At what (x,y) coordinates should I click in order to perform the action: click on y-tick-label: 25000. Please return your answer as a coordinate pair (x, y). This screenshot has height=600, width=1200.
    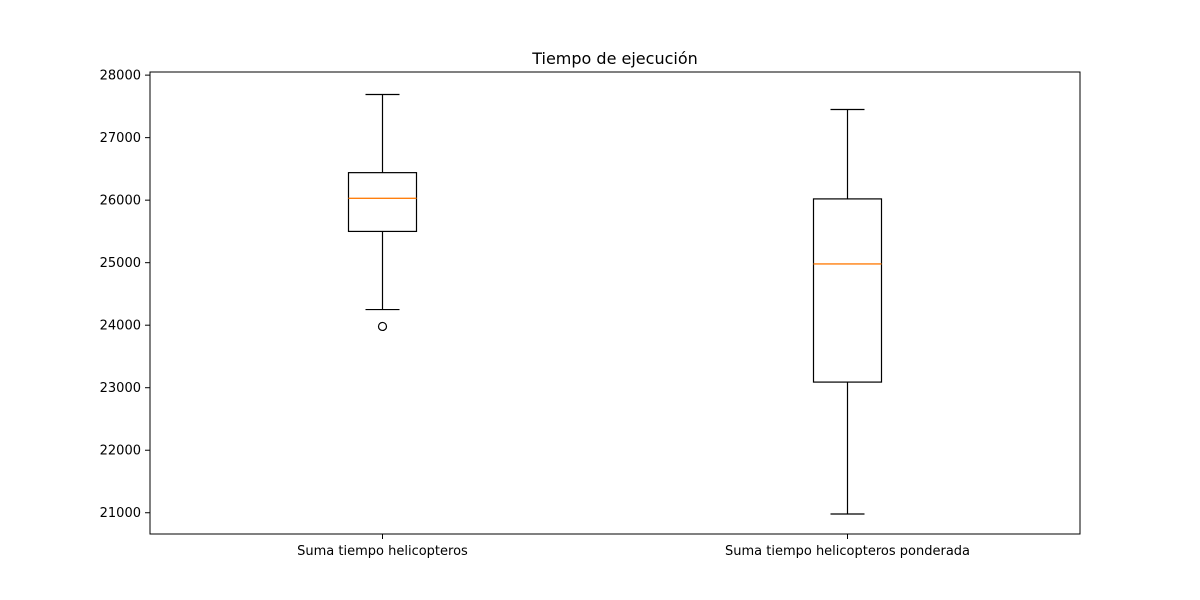
    Looking at the image, I should click on (120, 263).